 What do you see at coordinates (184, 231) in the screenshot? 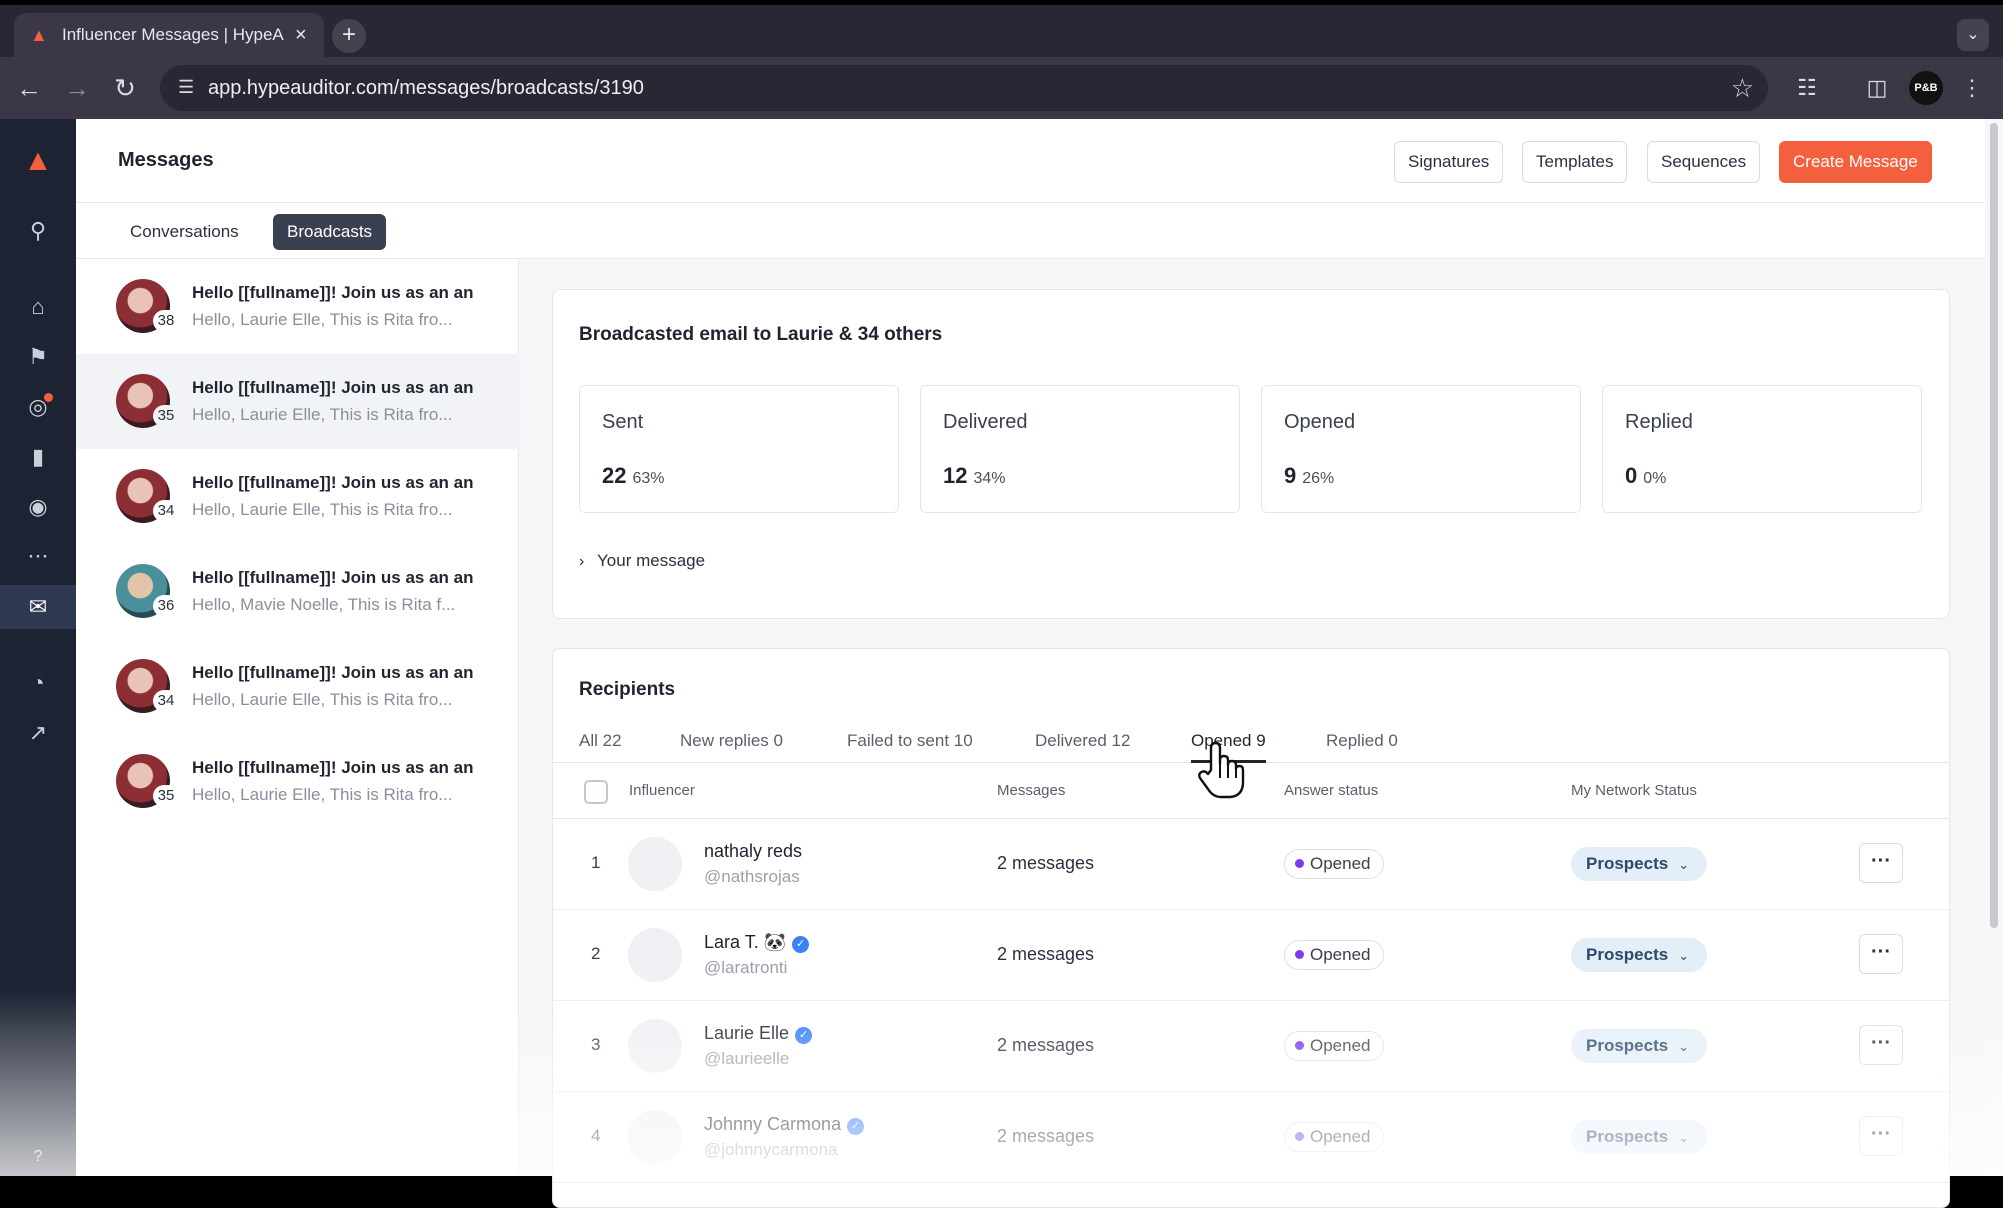
I see `tab-conversations: Conversations` at bounding box center [184, 231].